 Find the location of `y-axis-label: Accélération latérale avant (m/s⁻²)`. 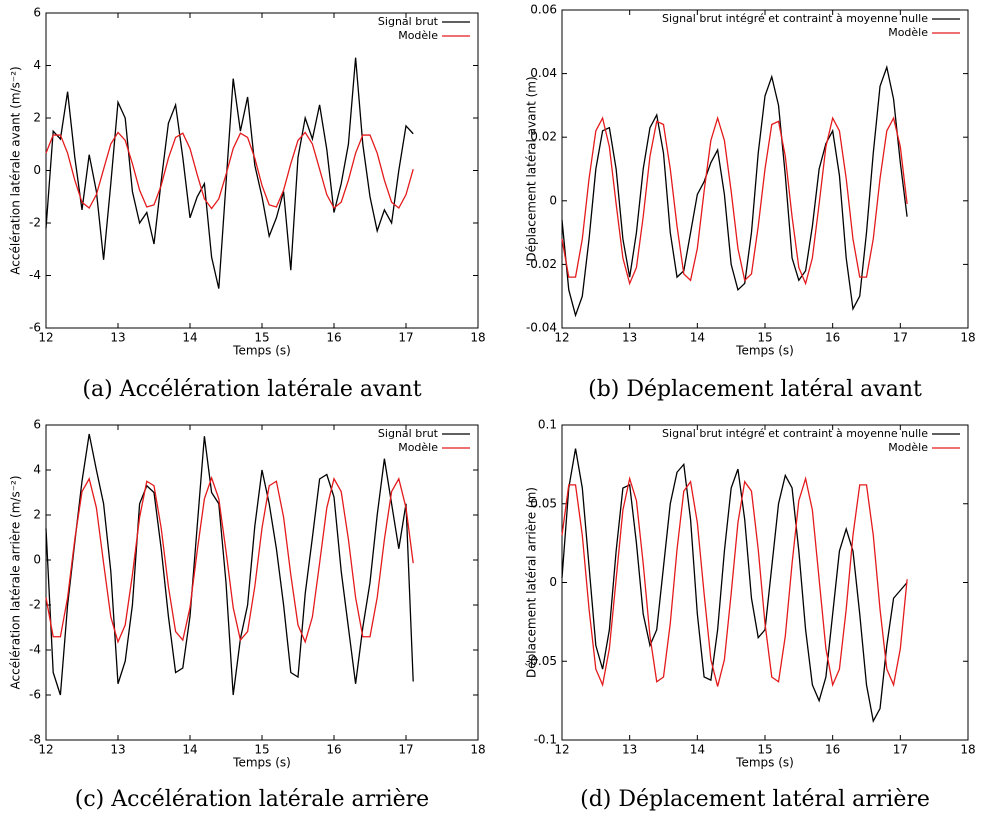

y-axis-label: Accélération latérale avant (m/s⁻²) is located at coordinates (16, 170).